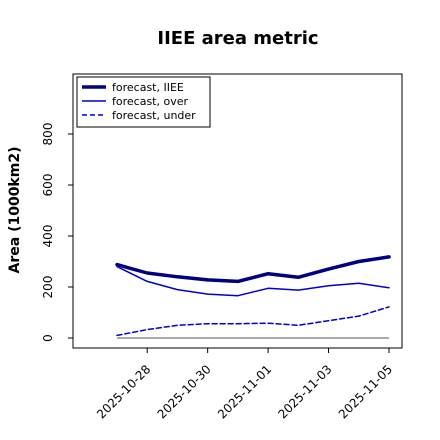 The width and height of the screenshot is (440, 440). What do you see at coordinates (15, 210) in the screenshot?
I see `y-axis-label: Area (1000km2)` at bounding box center [15, 210].